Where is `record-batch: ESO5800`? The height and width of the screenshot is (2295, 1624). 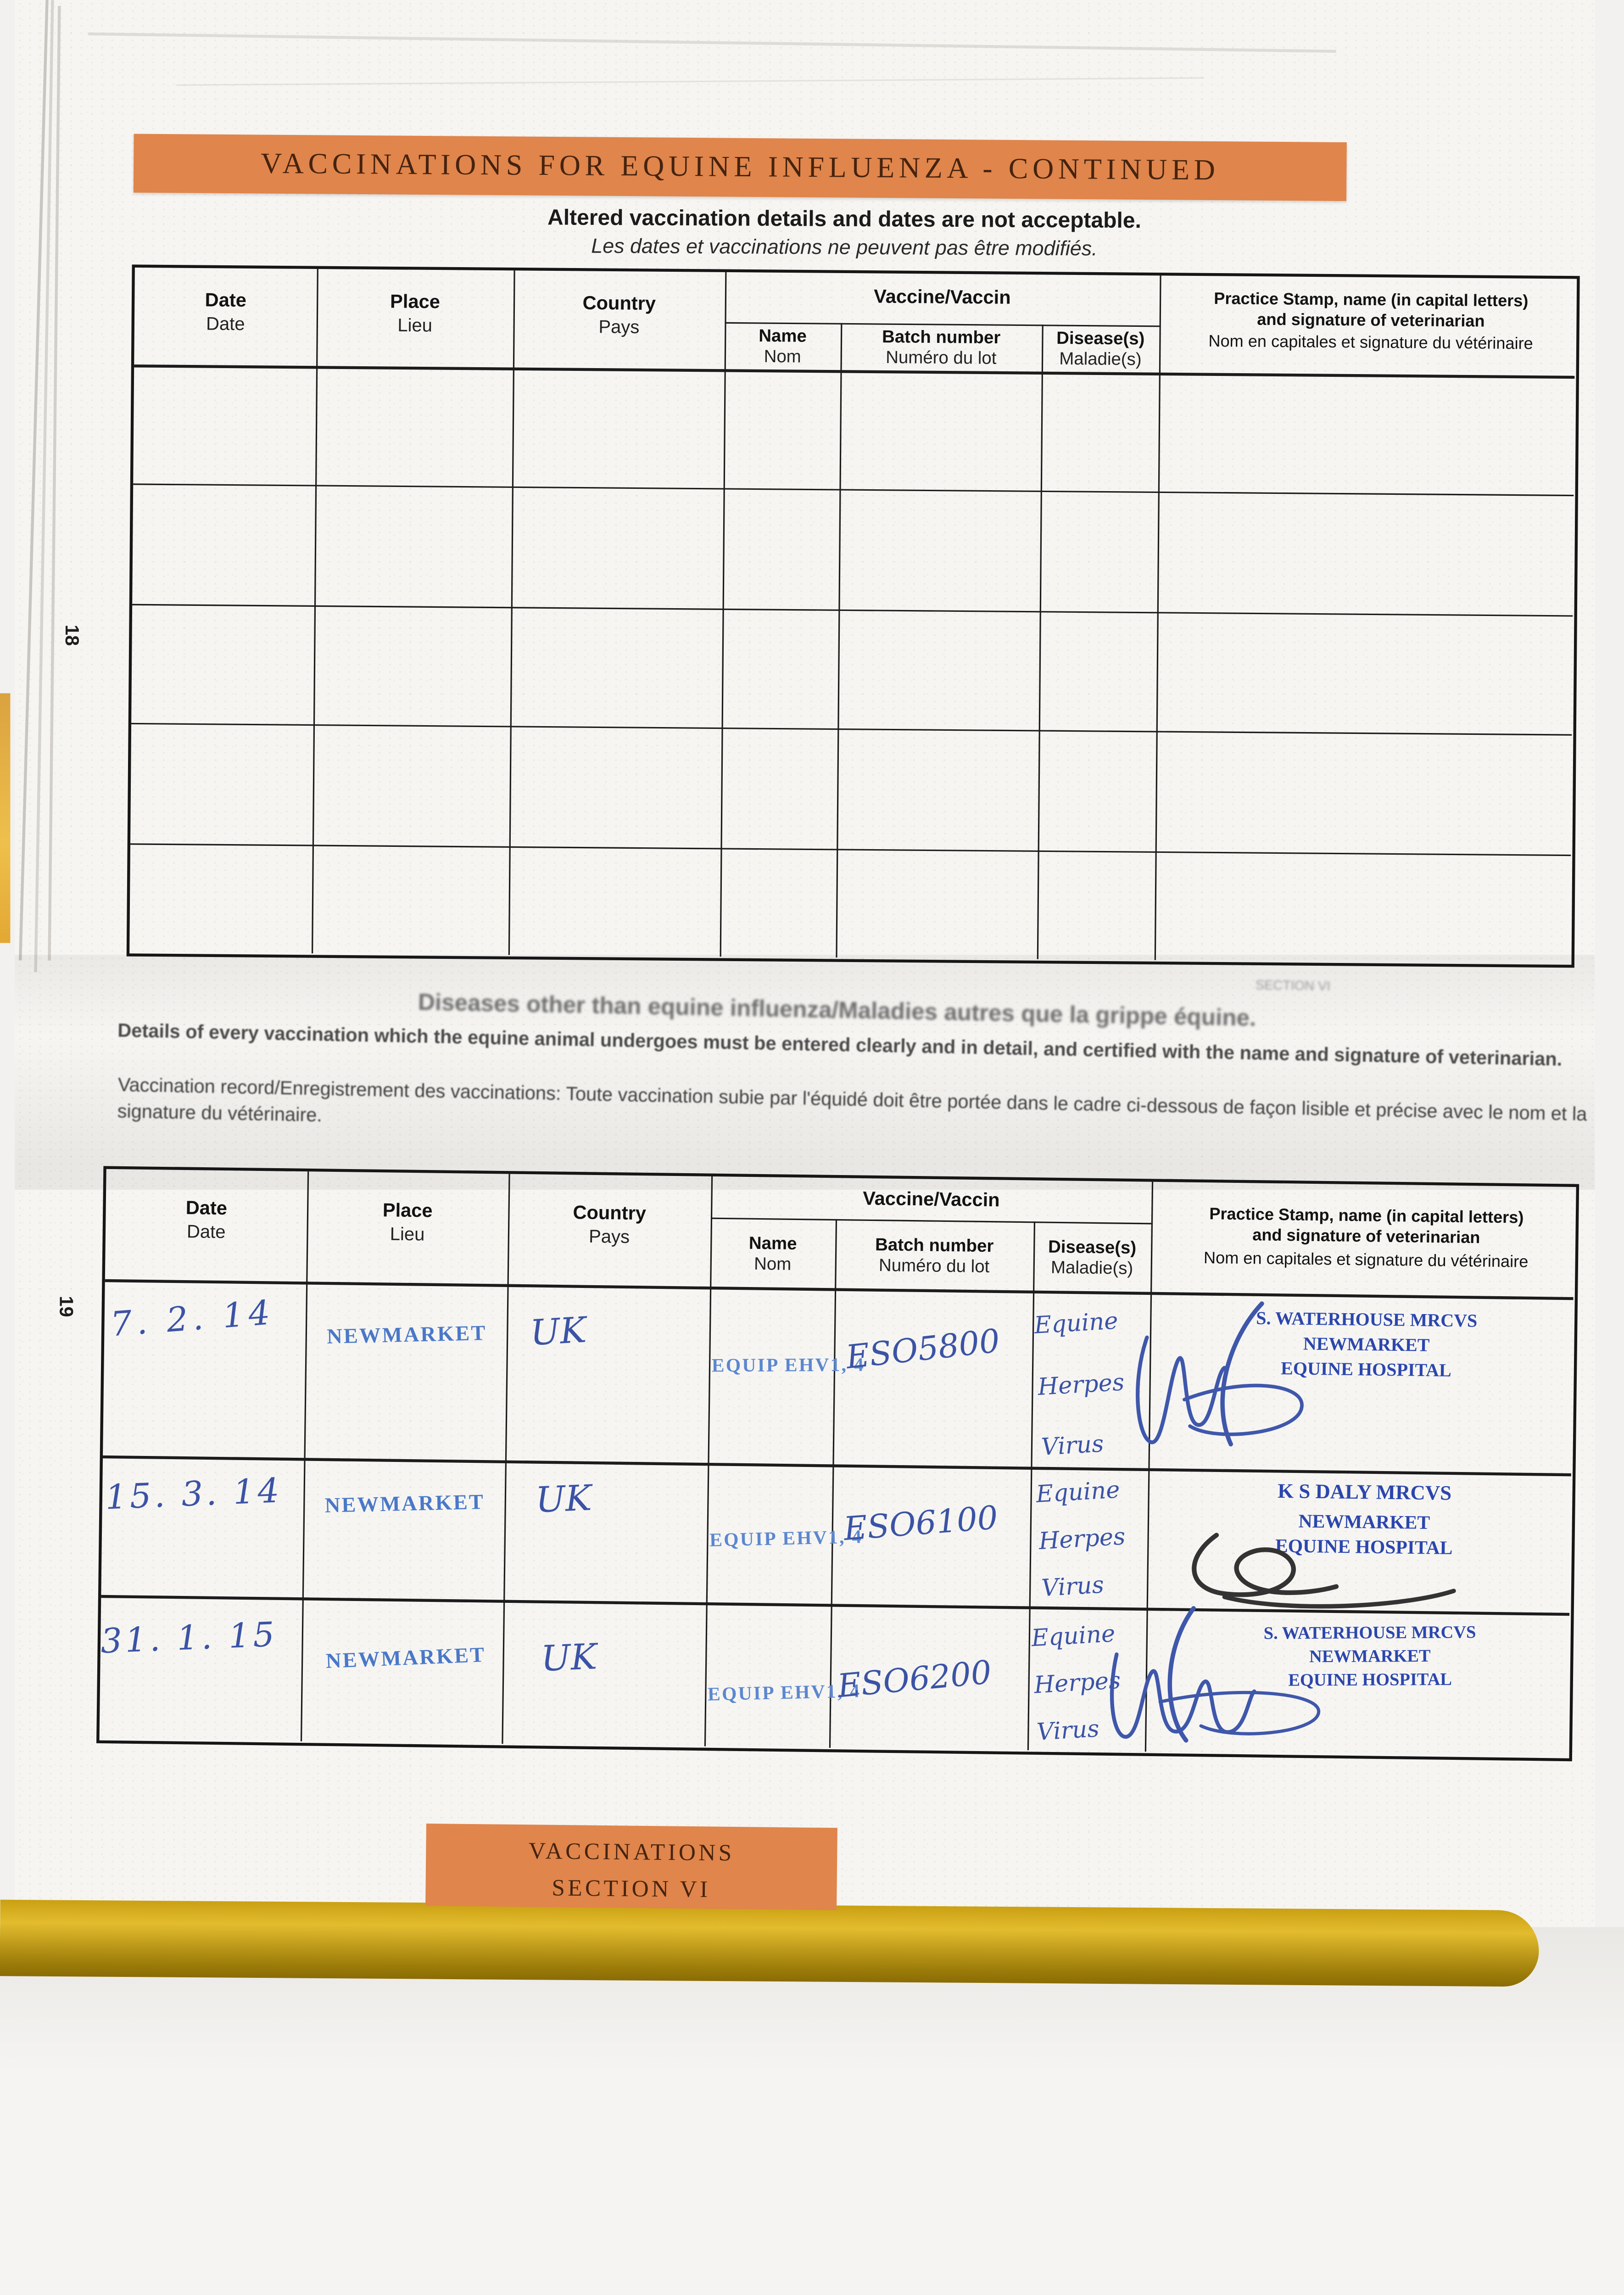
record-batch: ESO5800 is located at coordinates (923, 1350).